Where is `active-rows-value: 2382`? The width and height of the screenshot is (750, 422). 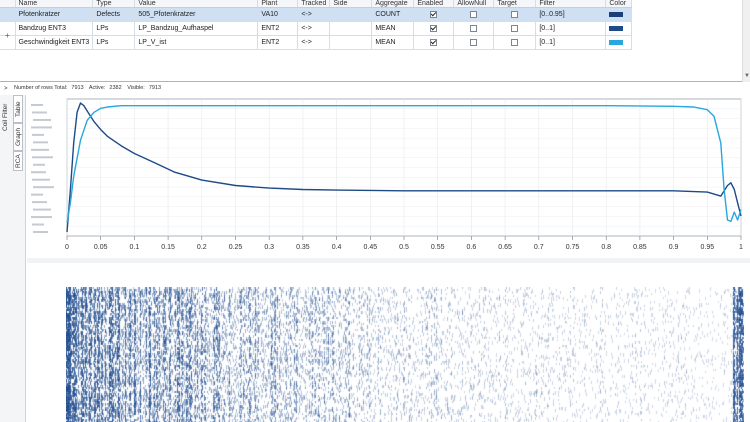
active-rows-value: 2382 is located at coordinates (115, 88).